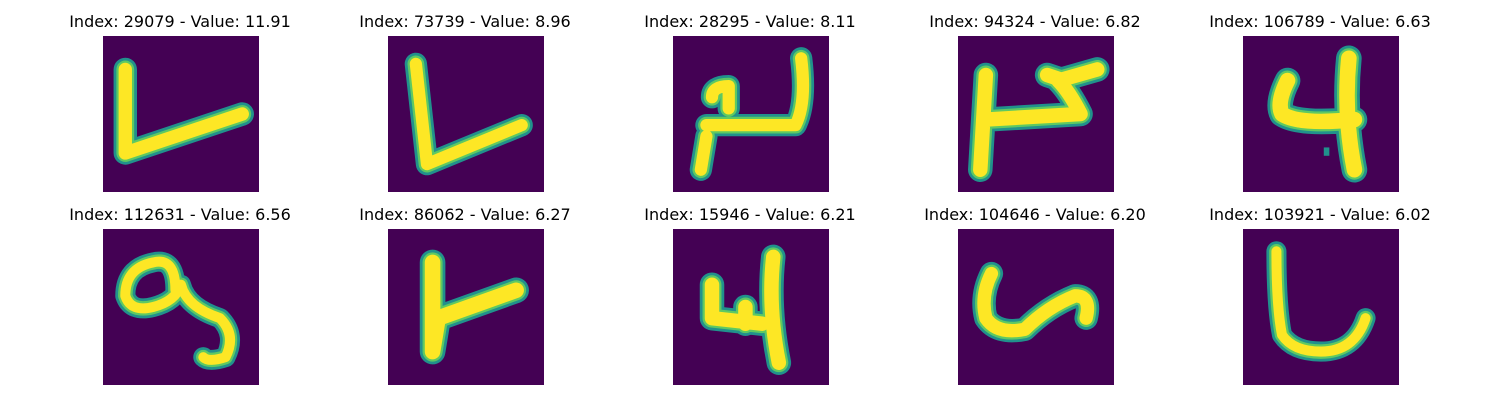 The image size is (1500, 400). I want to click on panel-title: Index: 29079 - Value: 11.91, so click(180, 22).